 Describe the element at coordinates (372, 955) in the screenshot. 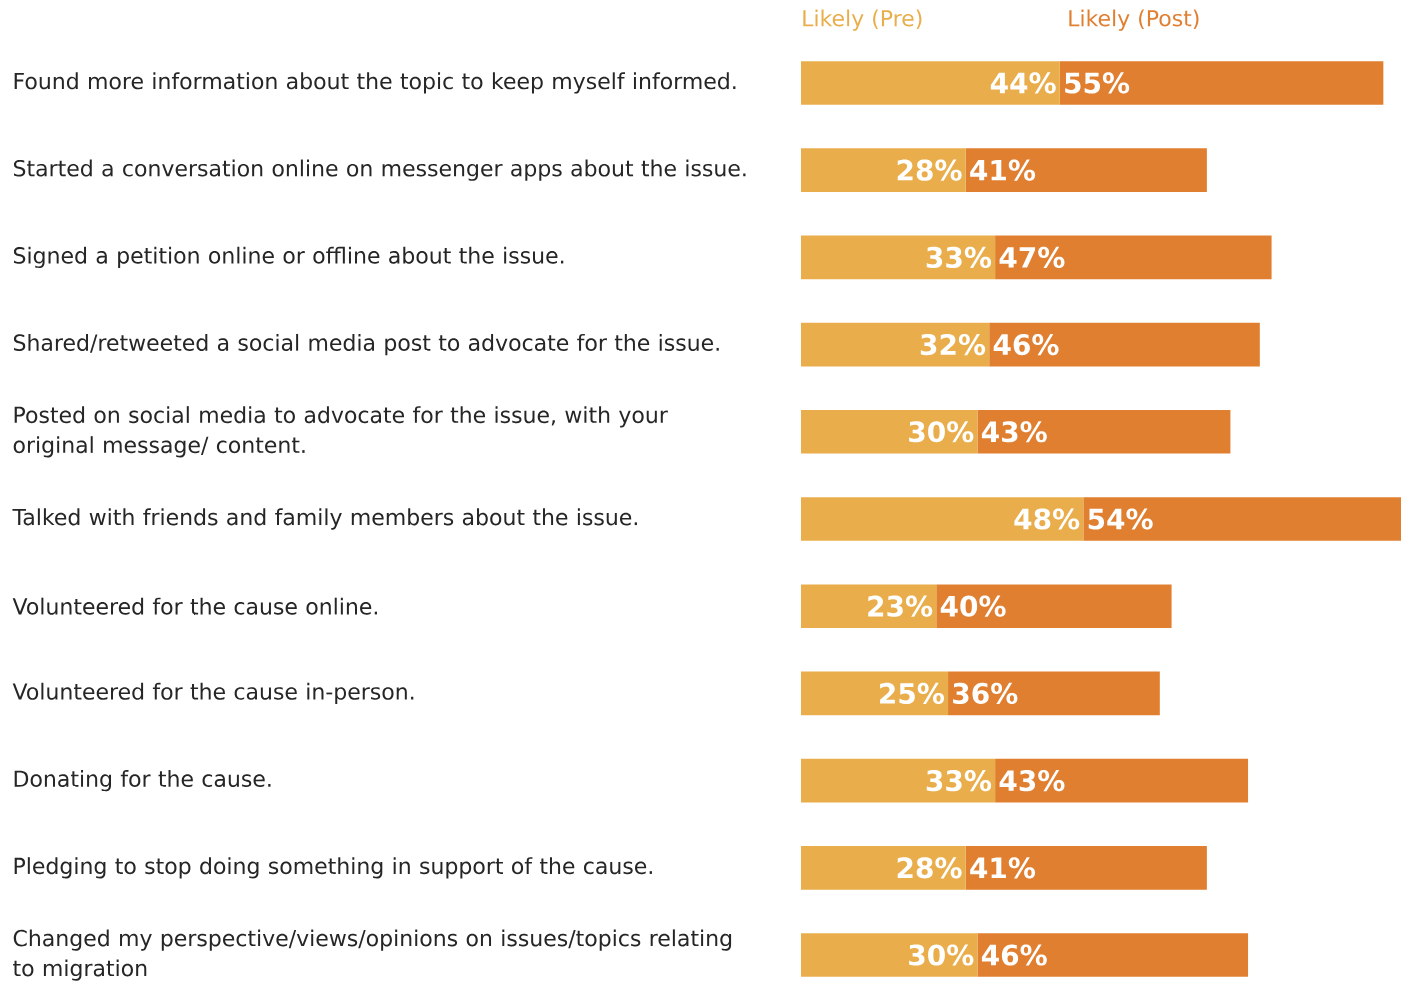

I see `y-tick-label: Changed my perspective/views/opinions on issues/topics relating to migration` at that location.